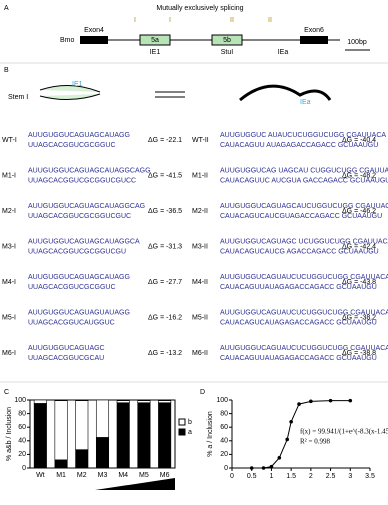  Describe the element at coordinates (165, 140) in the screenshot. I see `delta-g: ΔG = -22.1` at that location.